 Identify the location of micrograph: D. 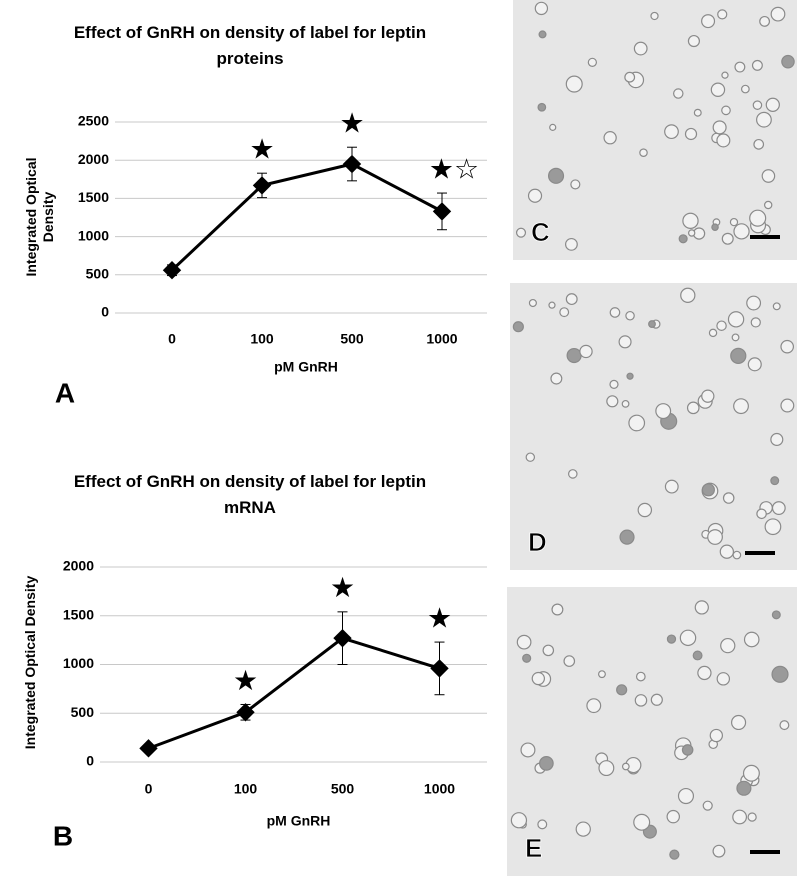
(653, 426).